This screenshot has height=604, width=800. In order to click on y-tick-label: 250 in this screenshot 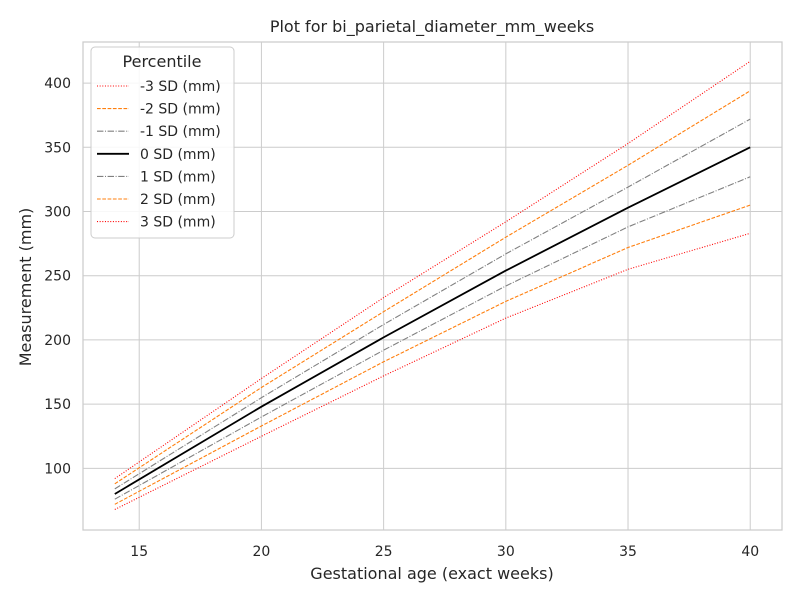, I will do `click(57, 277)`.